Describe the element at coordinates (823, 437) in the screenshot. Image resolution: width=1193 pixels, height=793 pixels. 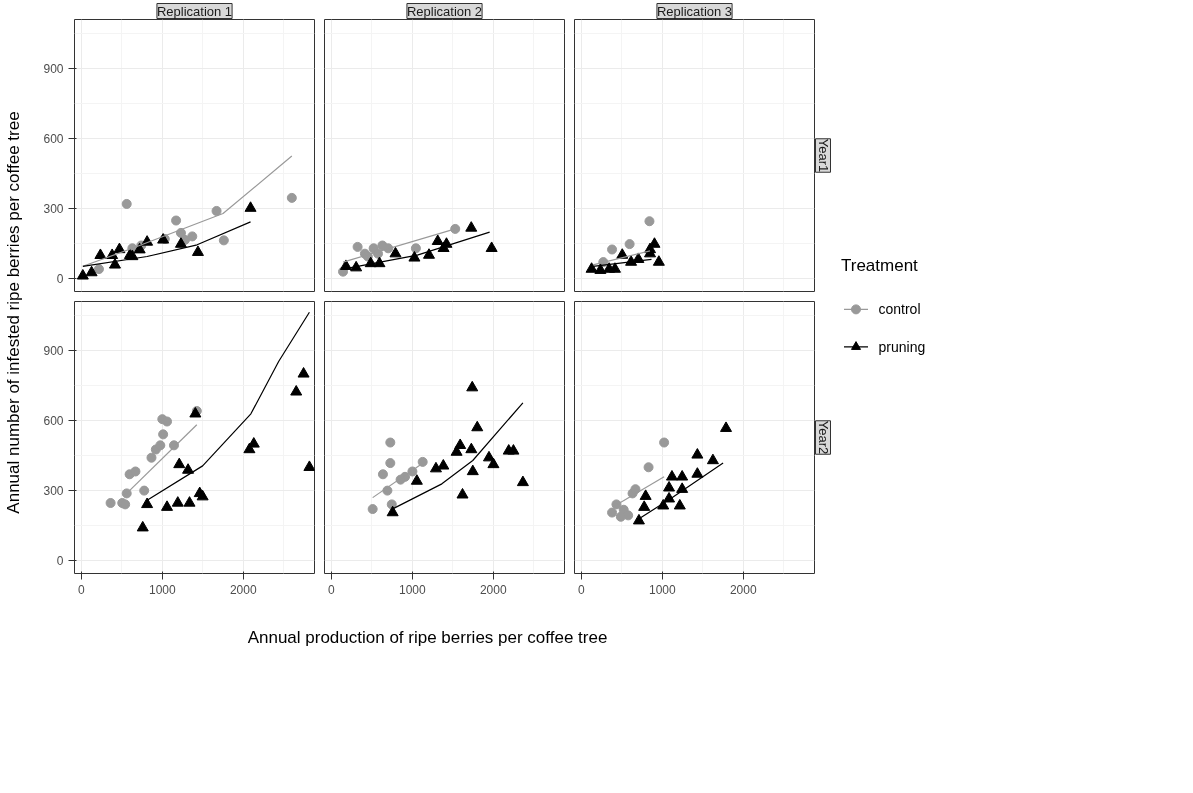
I see `text: Year2` at that location.